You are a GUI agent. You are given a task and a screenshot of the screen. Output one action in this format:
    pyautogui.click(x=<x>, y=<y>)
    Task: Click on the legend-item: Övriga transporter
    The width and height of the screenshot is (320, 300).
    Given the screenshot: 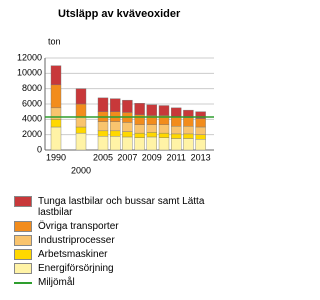 What is the action you would take?
    pyautogui.click(x=114, y=226)
    